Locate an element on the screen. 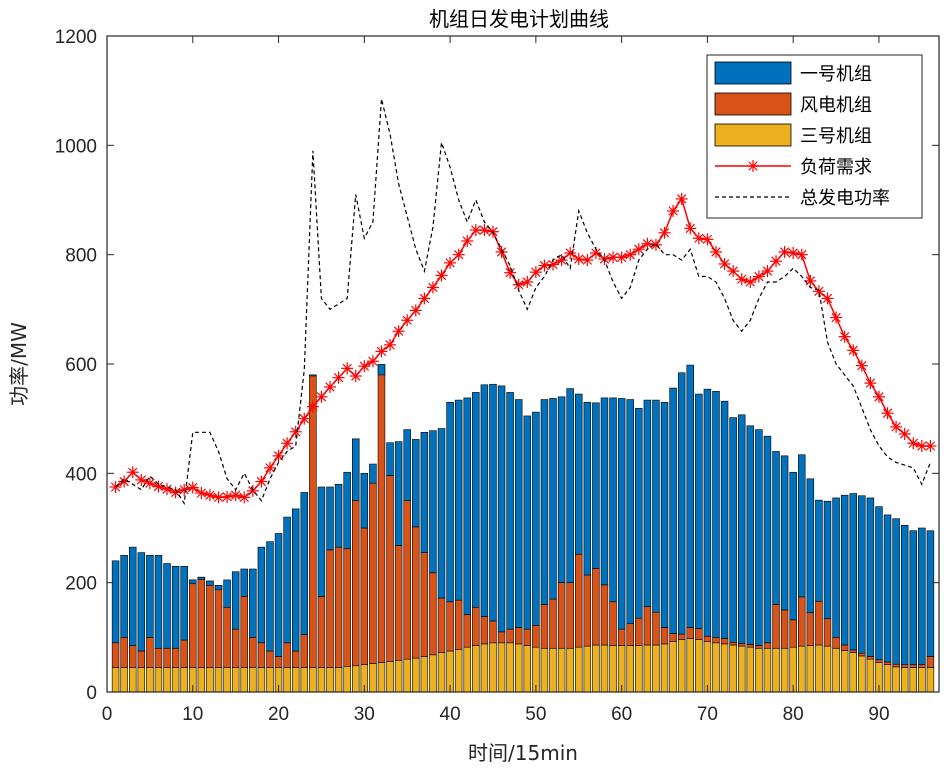 The height and width of the screenshot is (770, 944). x-axis-label: 时间/15min is located at coordinates (523, 753).